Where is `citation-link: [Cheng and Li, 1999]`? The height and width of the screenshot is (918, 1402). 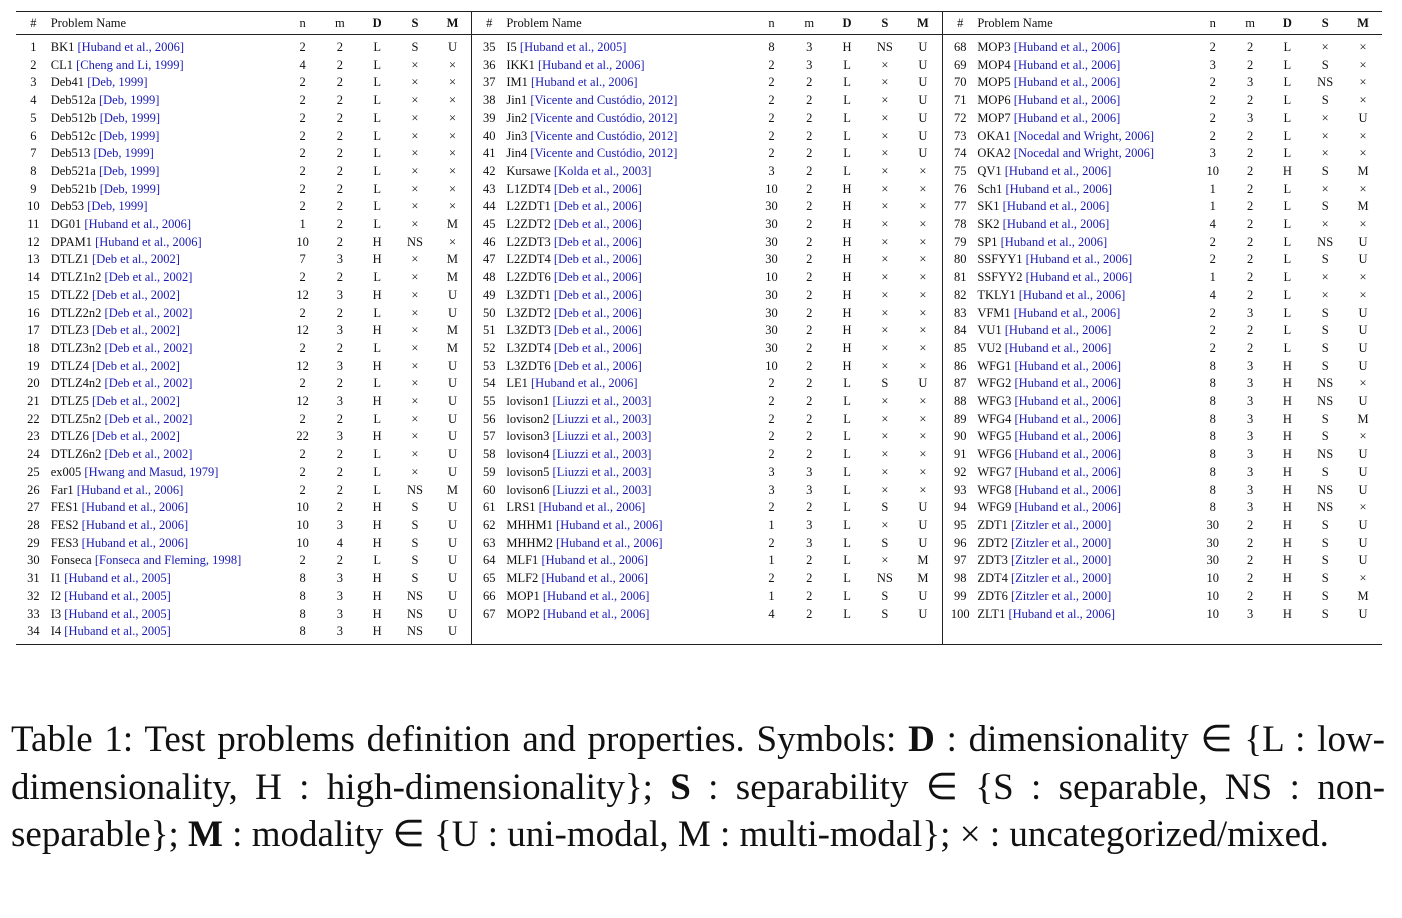
citation-link: [Cheng and Li, 1999] is located at coordinates (130, 64).